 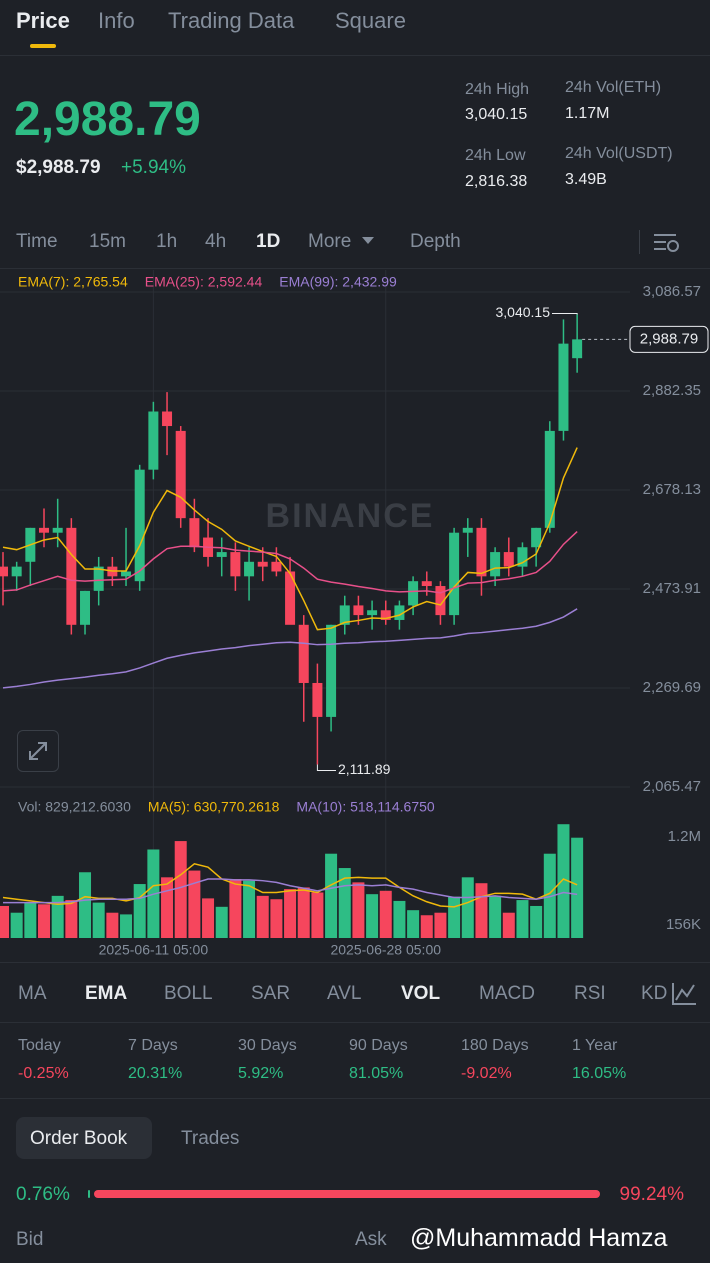 I want to click on interval: 4h, so click(x=216, y=241).